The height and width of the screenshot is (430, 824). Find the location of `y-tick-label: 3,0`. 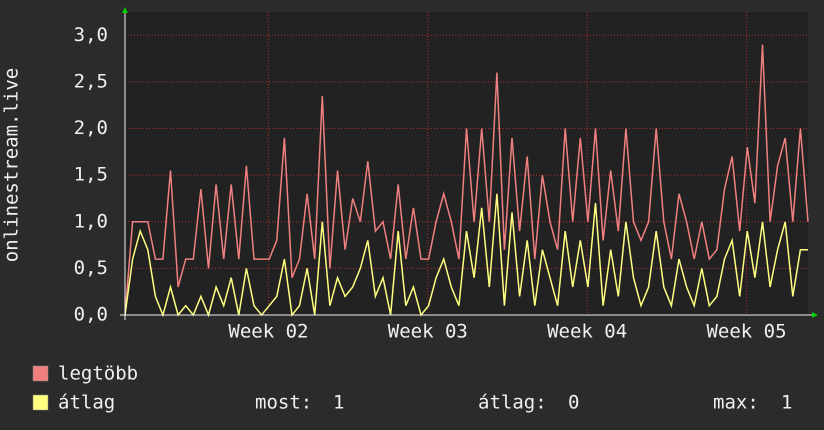

y-tick-label: 3,0 is located at coordinates (91, 35).